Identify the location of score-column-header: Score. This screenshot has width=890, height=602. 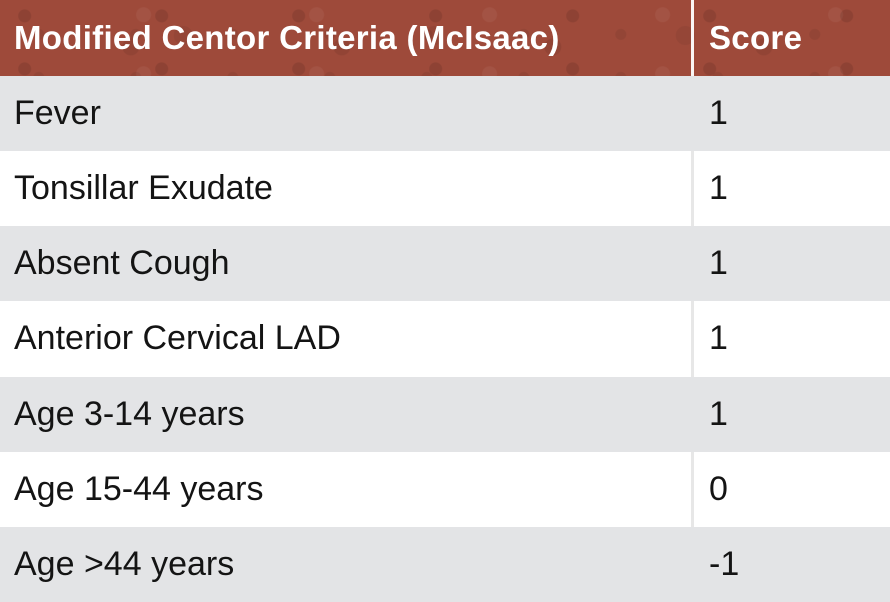
(790, 38).